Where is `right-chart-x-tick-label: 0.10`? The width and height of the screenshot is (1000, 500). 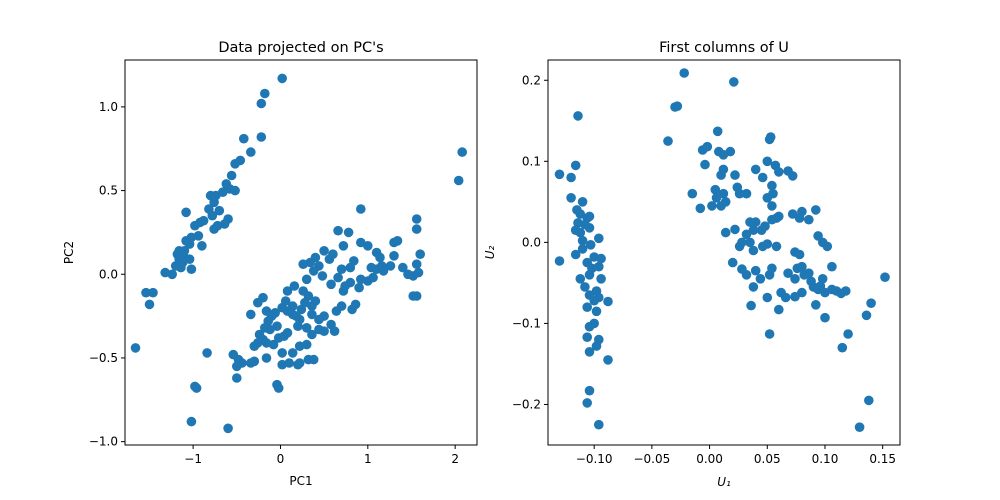 right-chart-x-tick-label: 0.10 is located at coordinates (825, 459).